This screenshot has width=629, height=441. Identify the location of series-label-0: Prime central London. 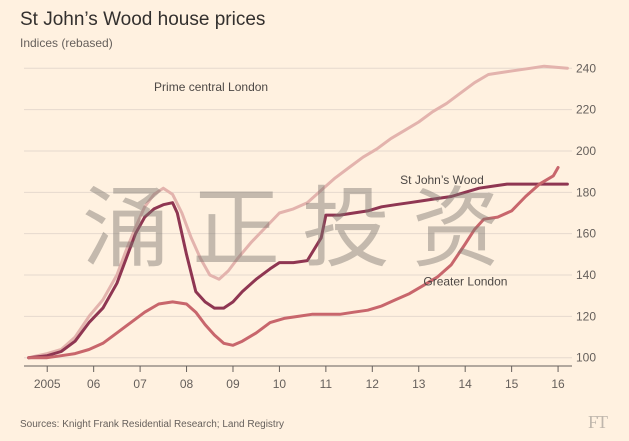
(211, 87).